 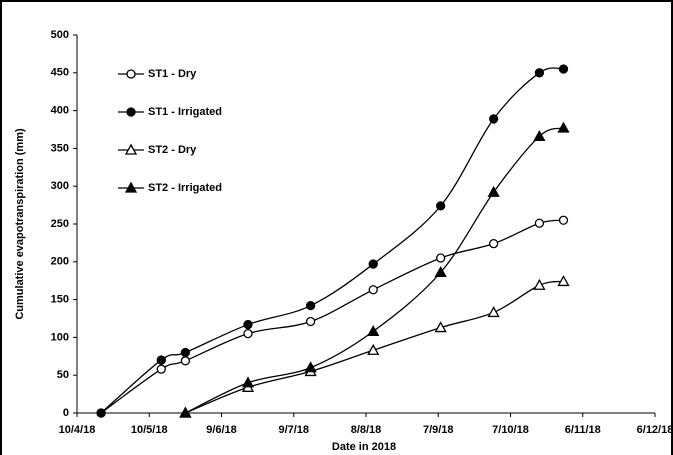 What do you see at coordinates (60, 300) in the screenshot?
I see `y-tick-label: 150` at bounding box center [60, 300].